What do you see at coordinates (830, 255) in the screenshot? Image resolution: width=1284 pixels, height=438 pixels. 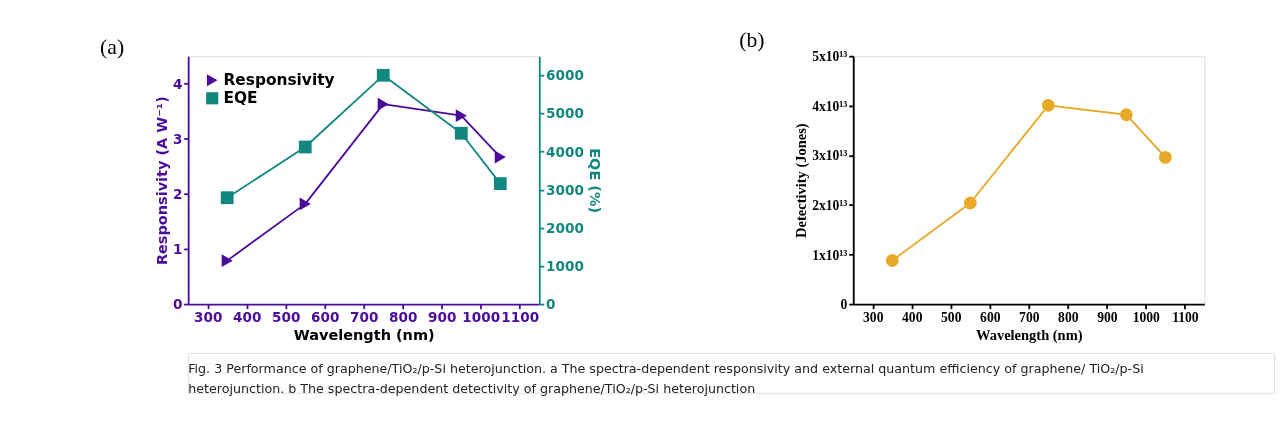 I see `y-tick-label: 1x10¹³` at bounding box center [830, 255].